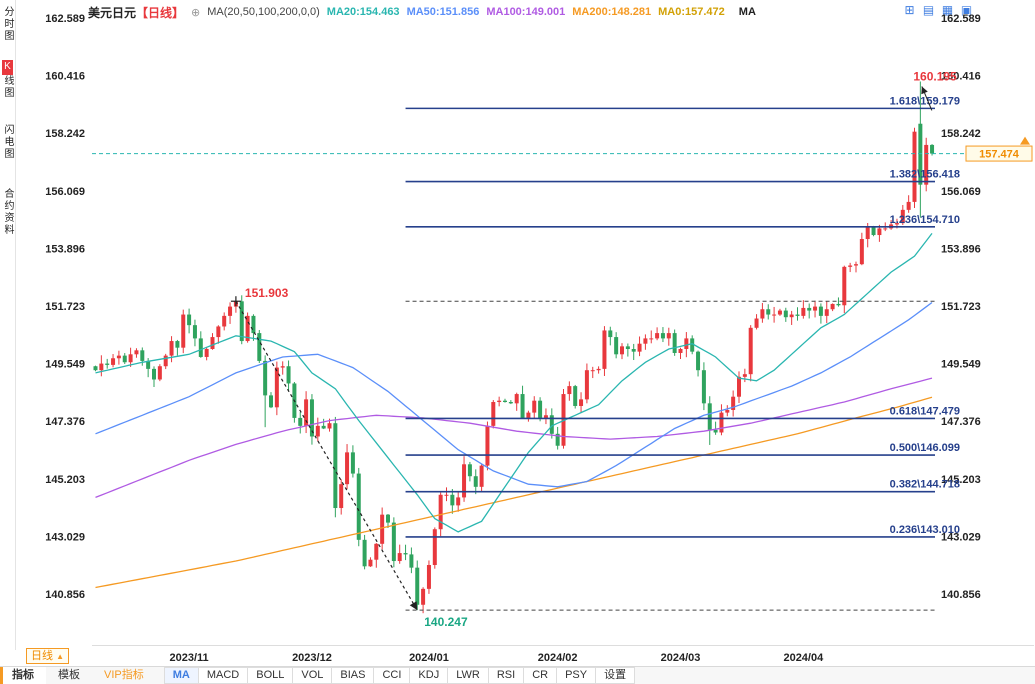 The height and width of the screenshot is (684, 1035). Describe the element at coordinates (65, 19) in the screenshot. I see `y-axis-label-left: 162.589` at that location.